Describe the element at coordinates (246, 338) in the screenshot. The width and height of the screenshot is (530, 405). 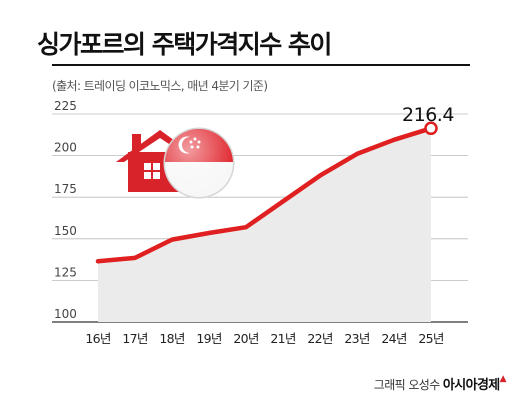
I see `x-tick-label: 20년` at that location.